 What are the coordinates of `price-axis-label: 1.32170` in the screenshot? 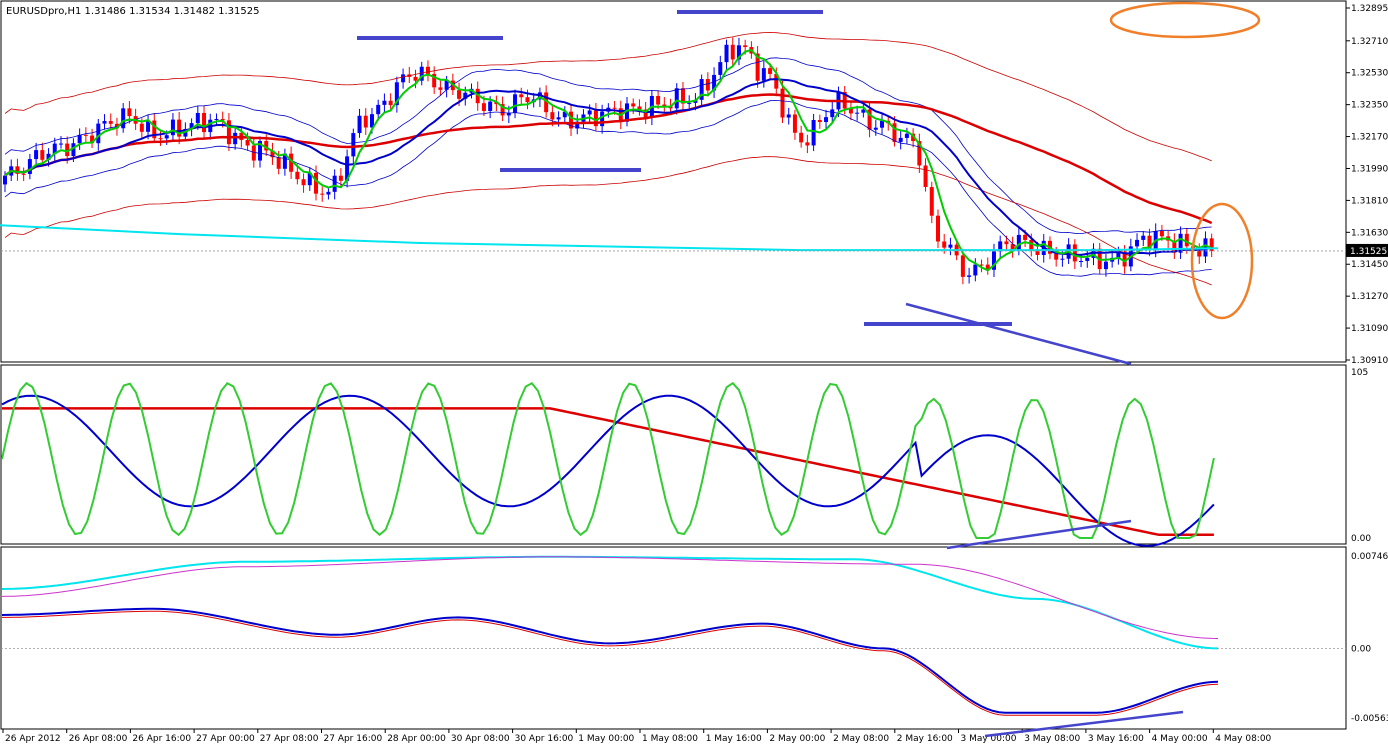 It's located at (1369, 138).